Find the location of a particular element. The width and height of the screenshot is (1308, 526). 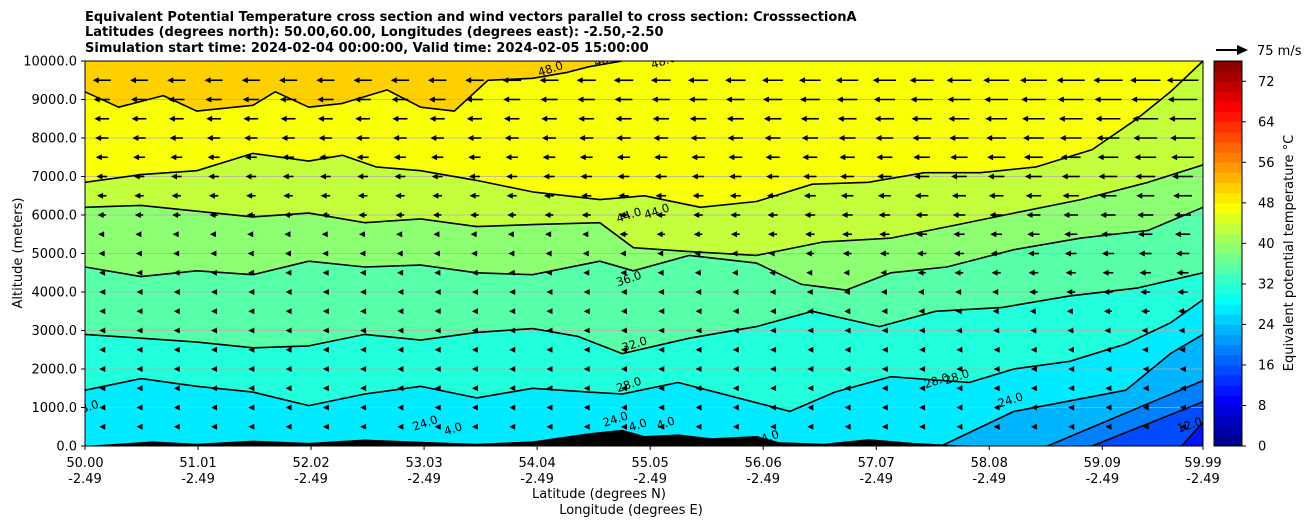

colorbar-tick-label: 24 is located at coordinates (1266, 325).